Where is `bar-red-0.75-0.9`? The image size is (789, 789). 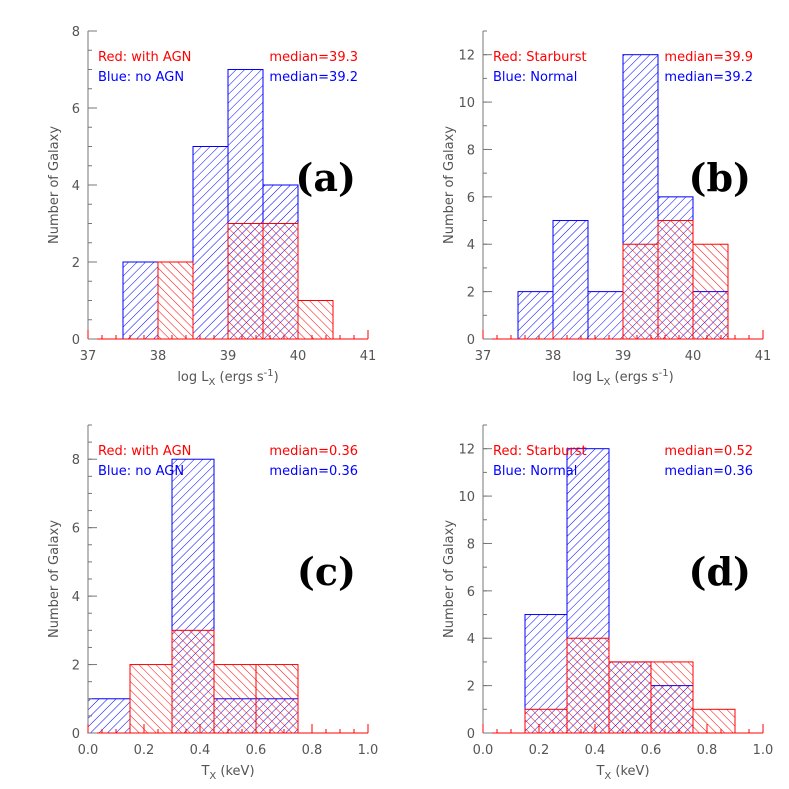 bar-red-0.75-0.9 is located at coordinates (714, 721).